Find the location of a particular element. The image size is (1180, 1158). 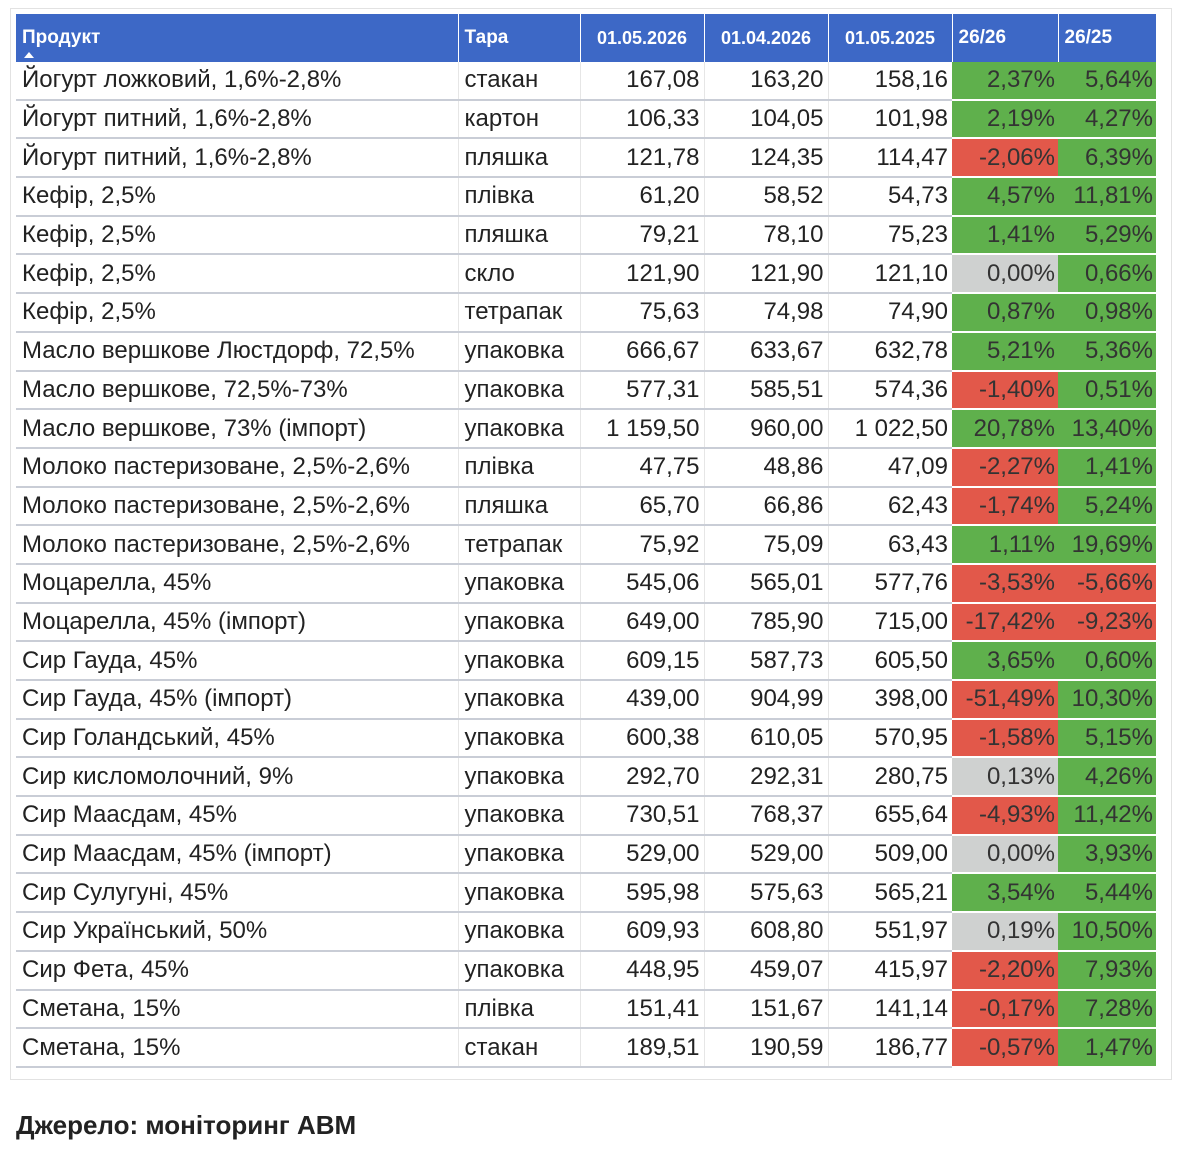

cell-change-month: 0,87% is located at coordinates (1005, 313).